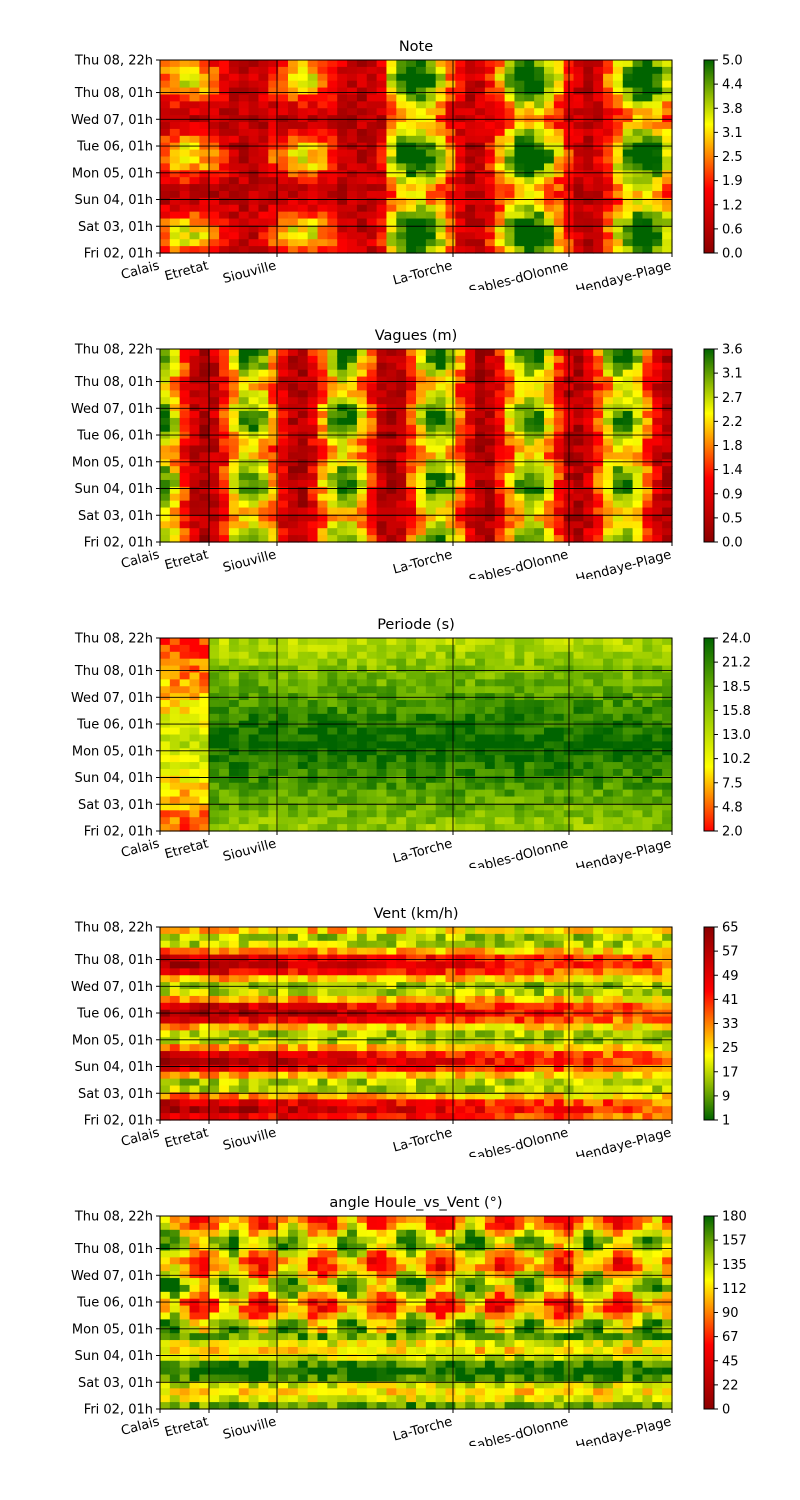  Describe the element at coordinates (732, 470) in the screenshot. I see `colorbar-tick-label: 1.4` at that location.